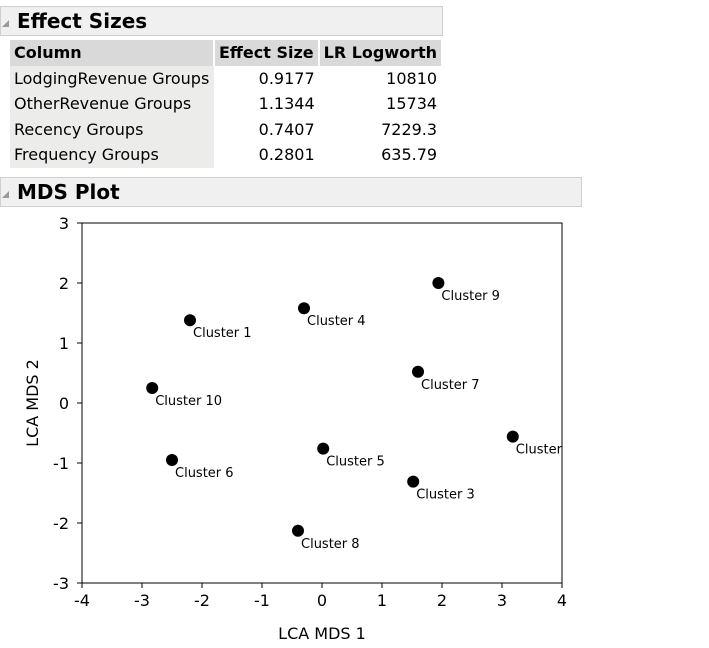 This screenshot has width=709, height=648. I want to click on data-point-label: Cluster 10, so click(188, 401).